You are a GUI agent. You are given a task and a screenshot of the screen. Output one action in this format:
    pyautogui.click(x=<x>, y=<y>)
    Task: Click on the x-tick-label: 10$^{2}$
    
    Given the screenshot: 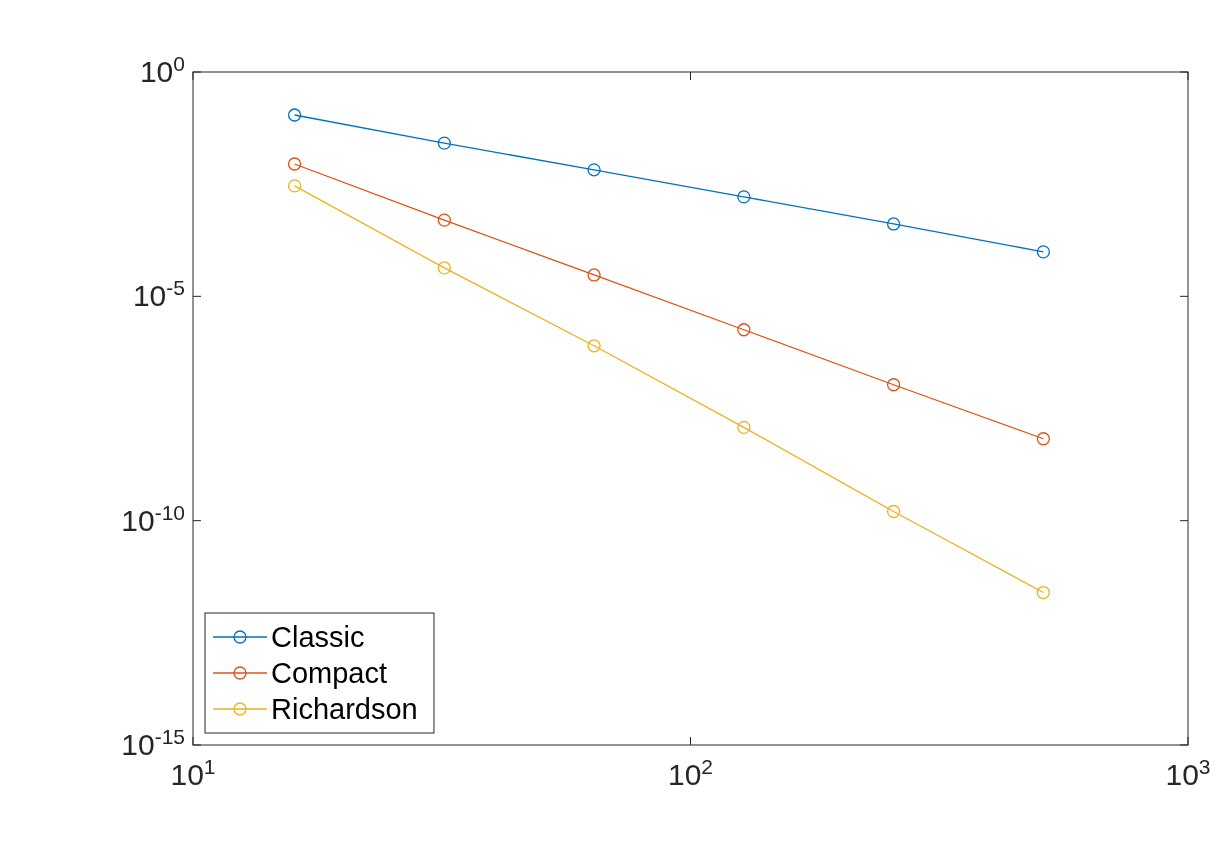 What is the action you would take?
    pyautogui.click(x=690, y=772)
    